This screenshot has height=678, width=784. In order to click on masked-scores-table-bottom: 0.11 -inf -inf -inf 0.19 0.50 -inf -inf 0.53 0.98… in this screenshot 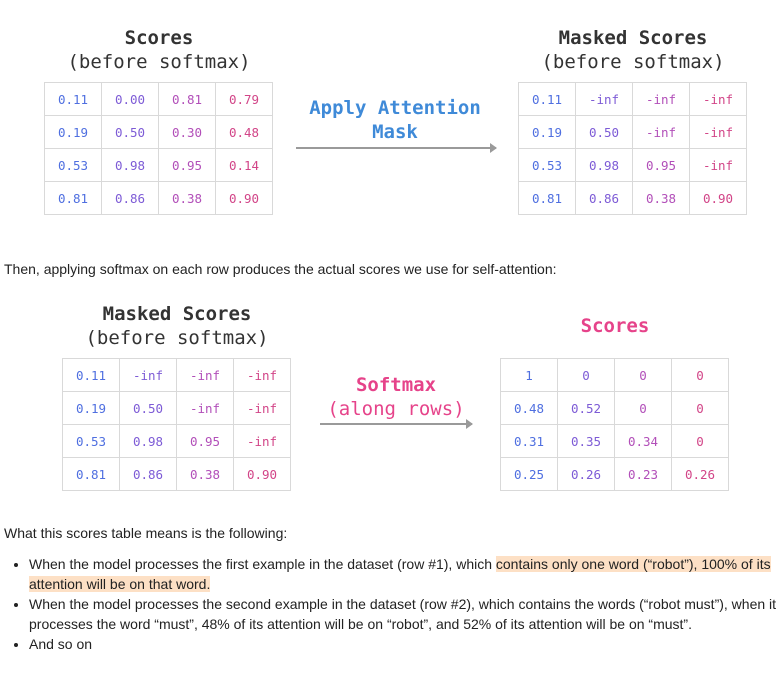, I will do `click(176, 424)`.